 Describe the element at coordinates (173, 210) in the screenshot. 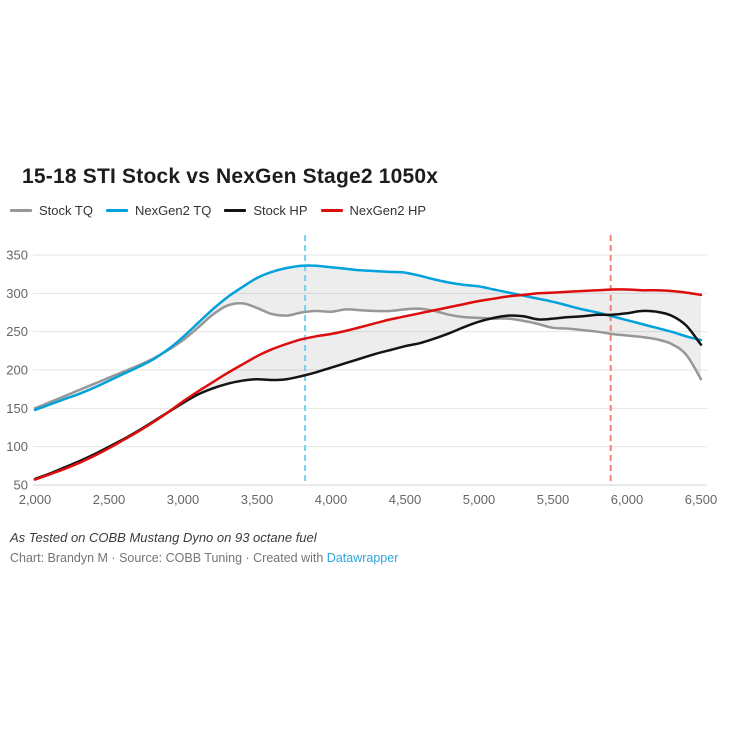

I see `legend-label: NexGen2 TQ` at that location.